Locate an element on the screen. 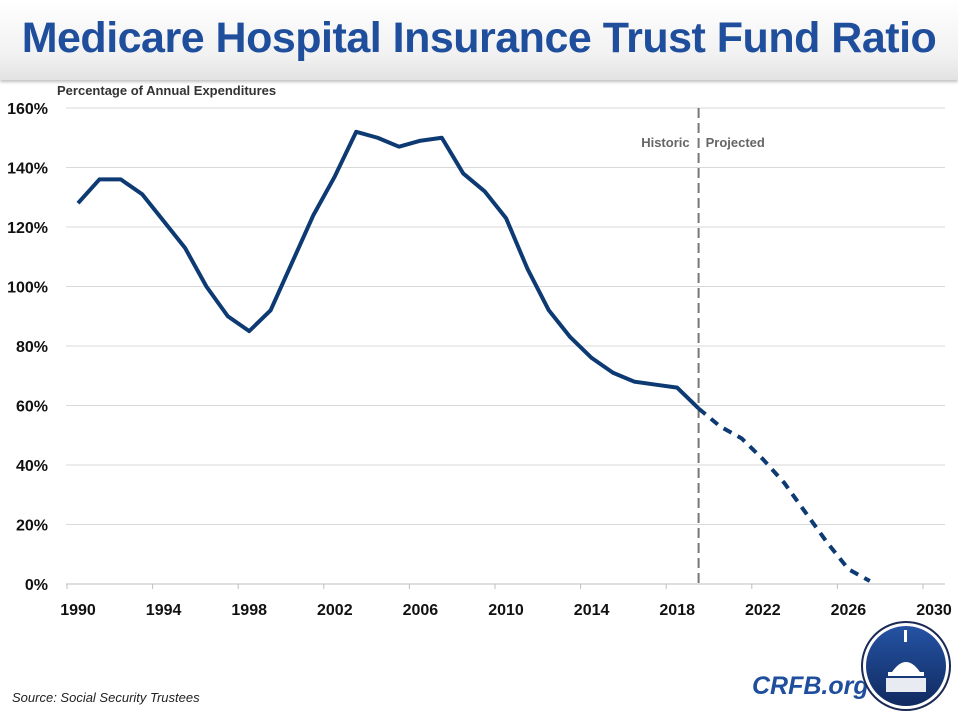  x-tick-label: 1990 is located at coordinates (78, 610).